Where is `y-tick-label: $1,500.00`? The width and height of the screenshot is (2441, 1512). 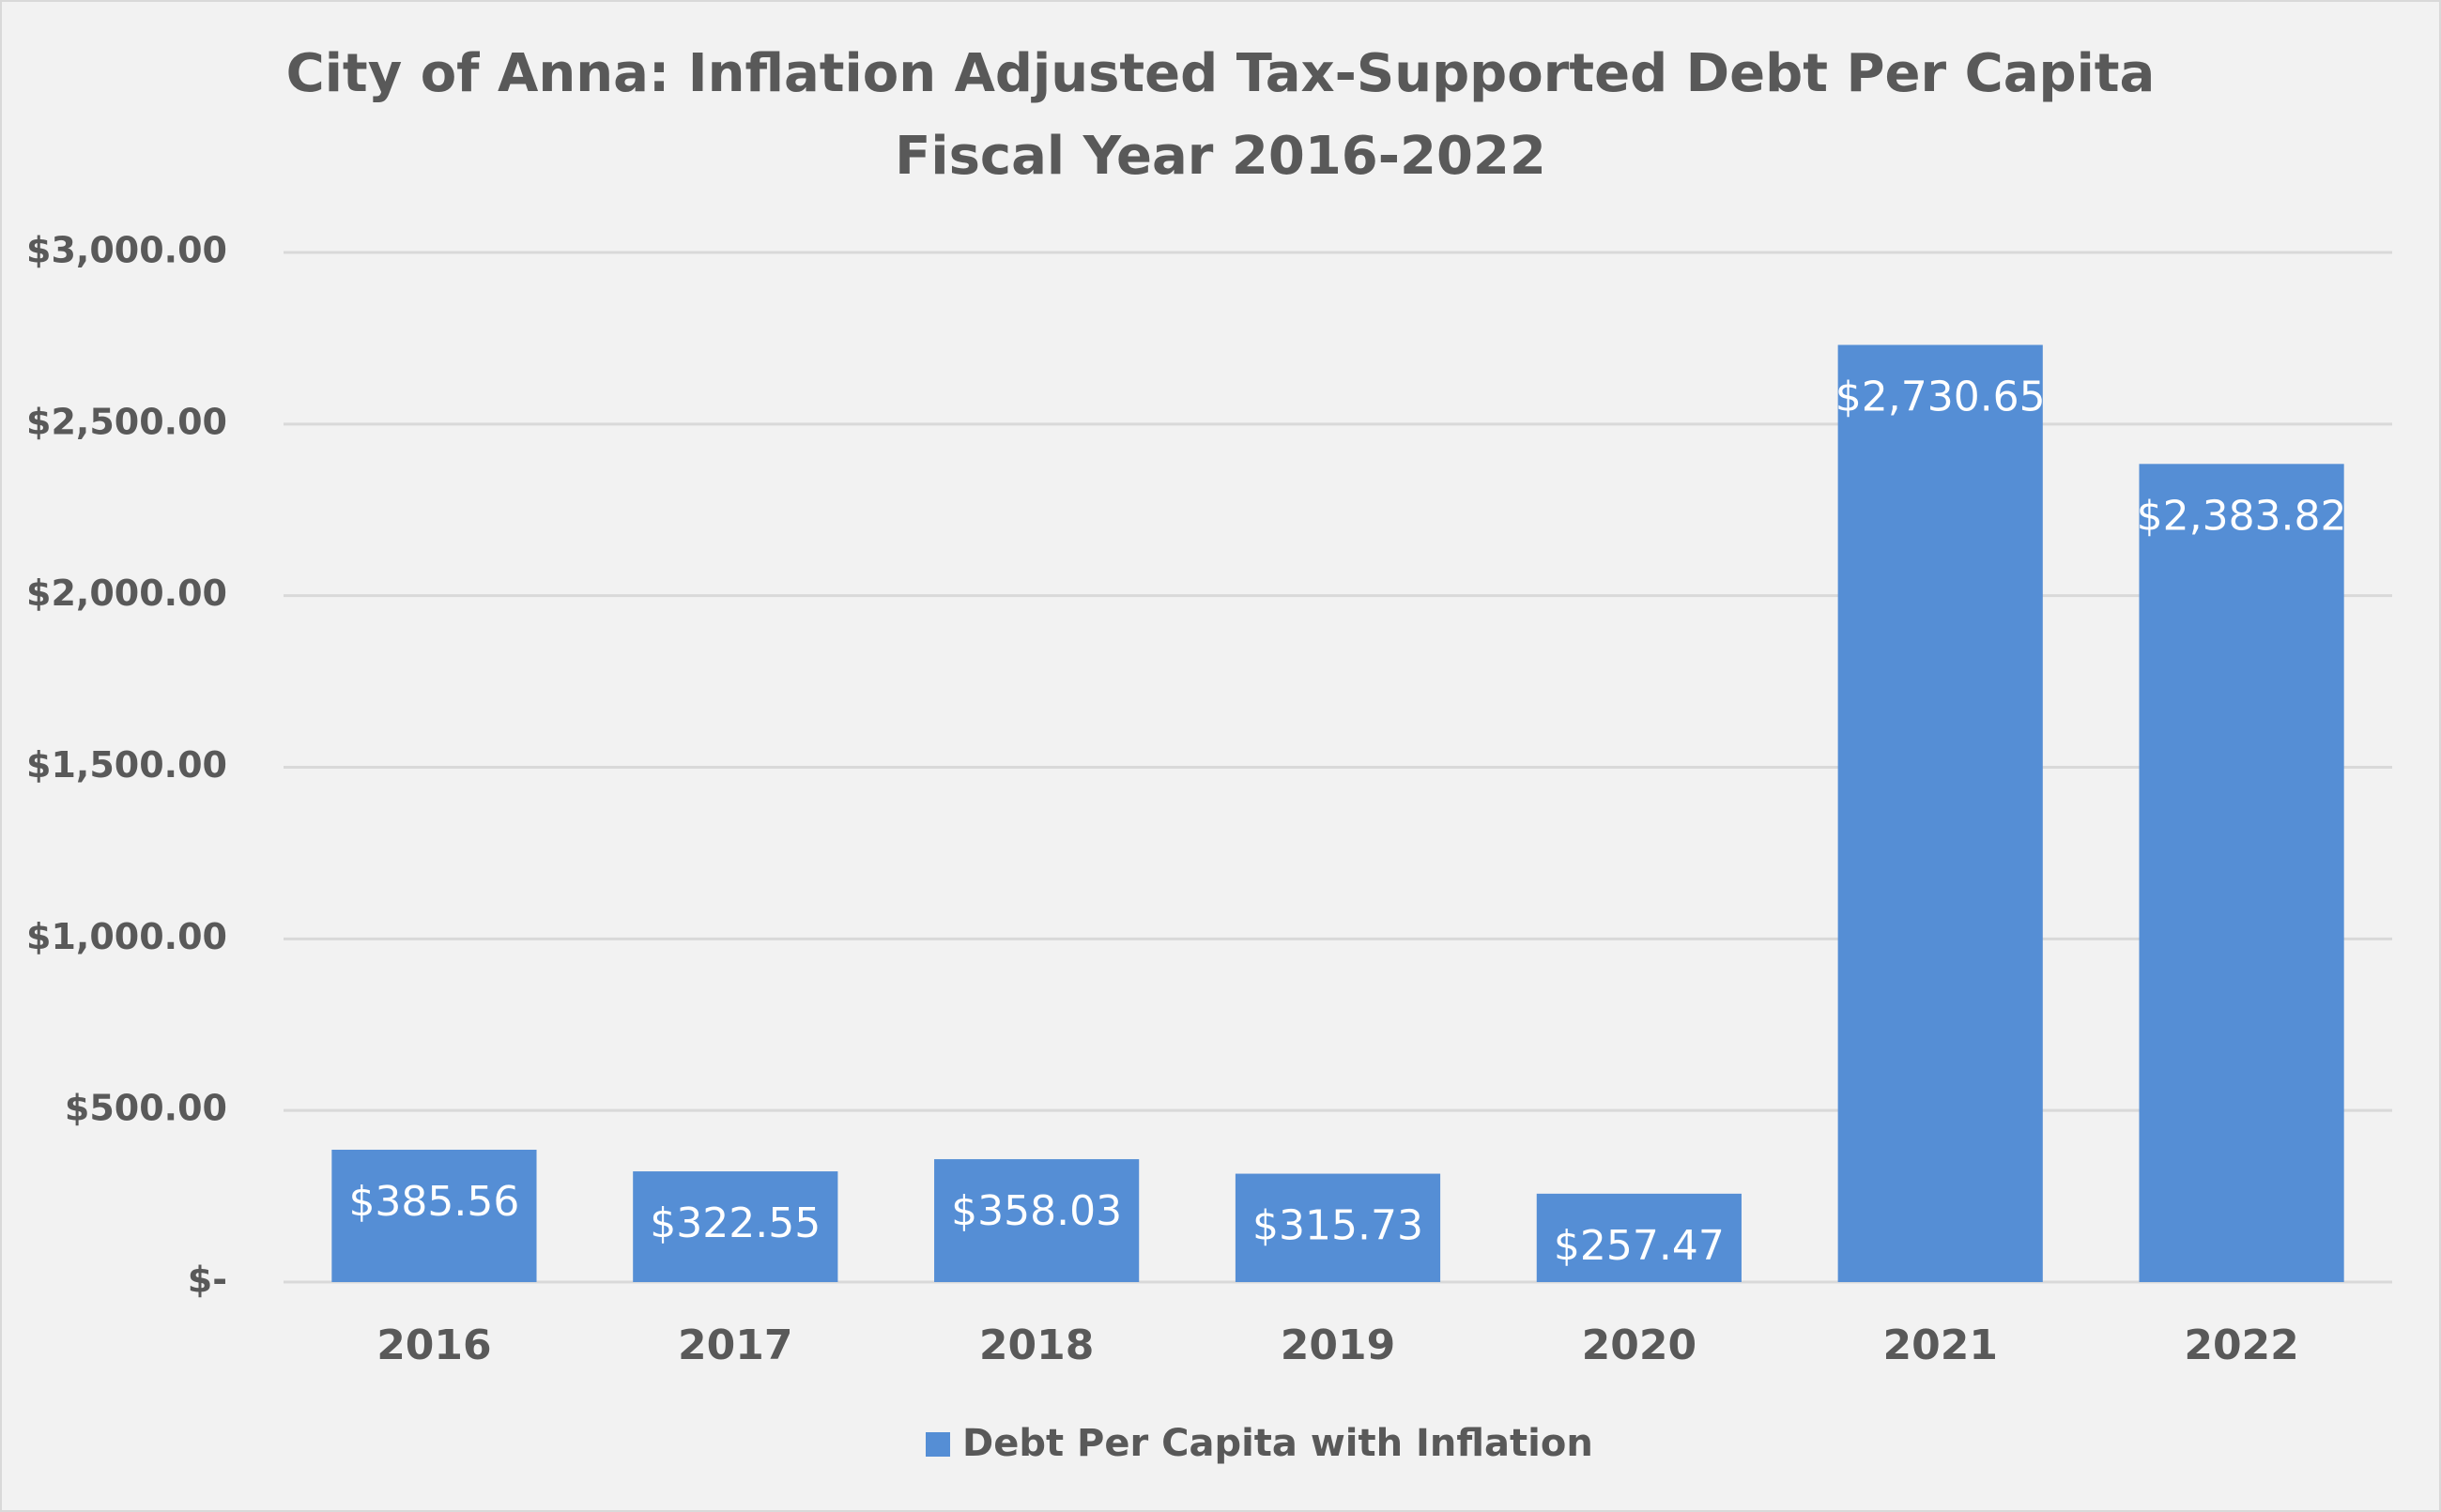
y-tick-label: $1,500.00 is located at coordinates (126, 765).